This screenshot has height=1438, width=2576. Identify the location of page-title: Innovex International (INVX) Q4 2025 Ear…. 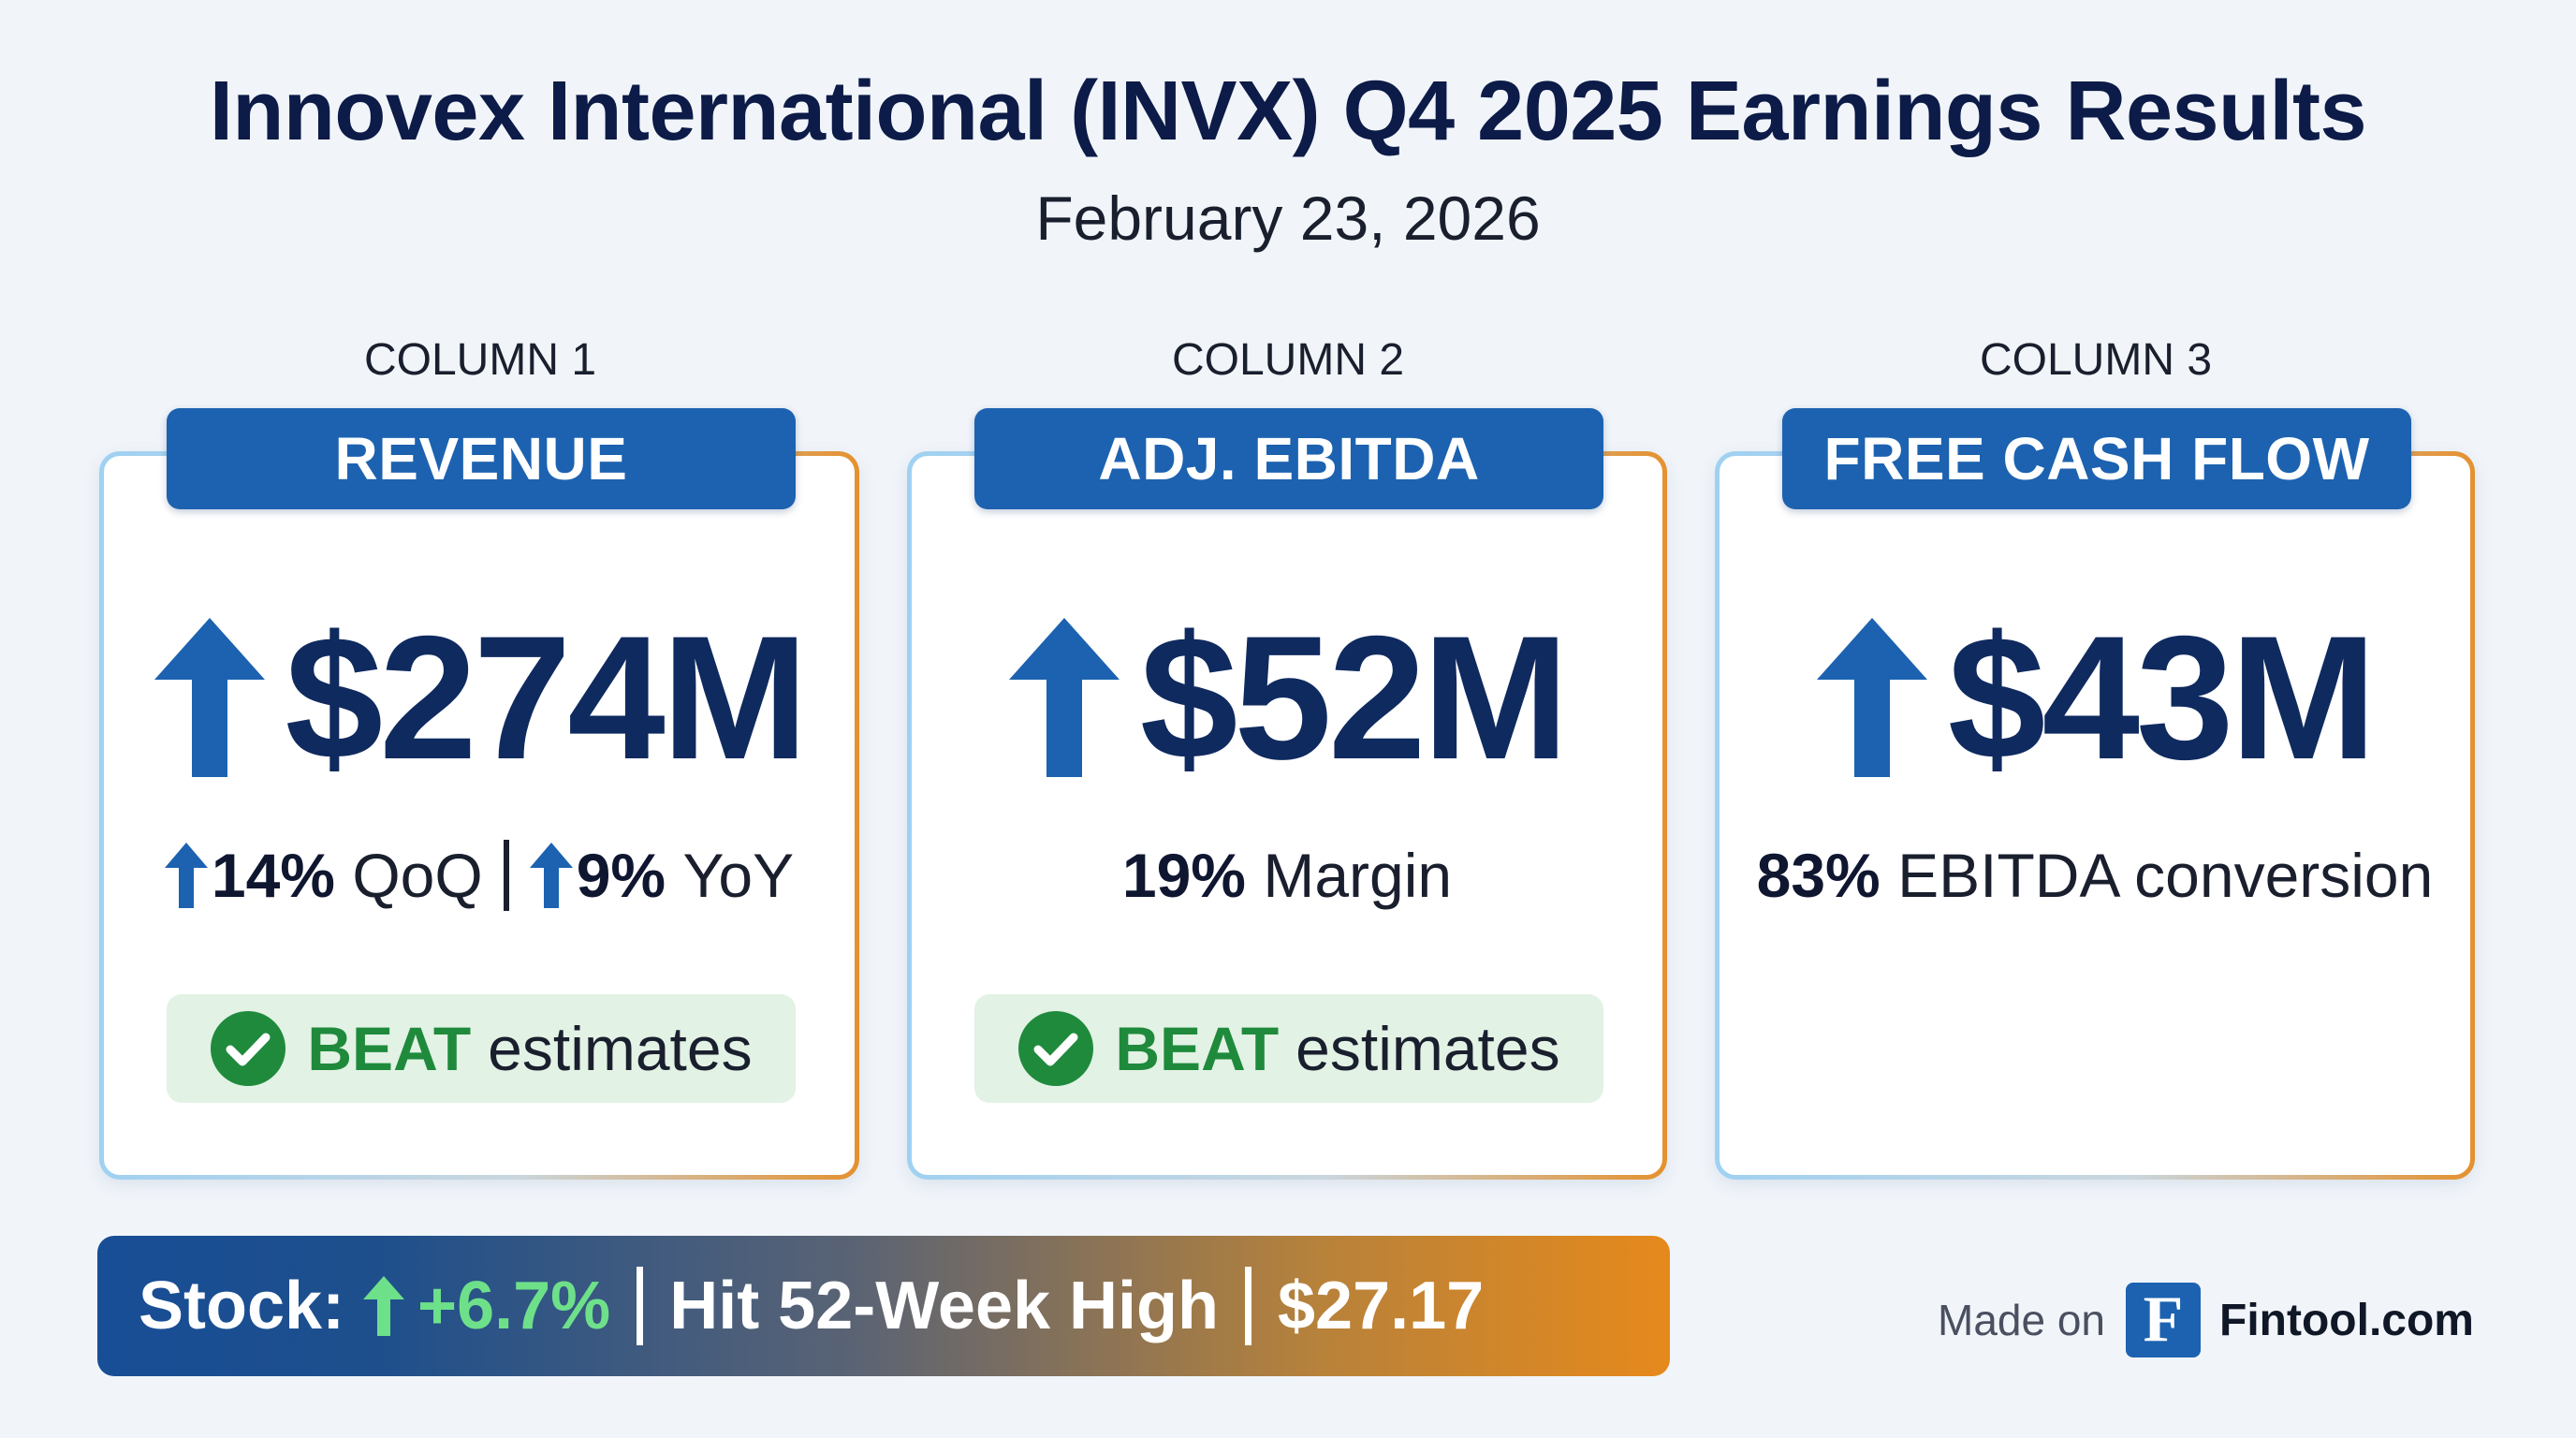
(1288, 111).